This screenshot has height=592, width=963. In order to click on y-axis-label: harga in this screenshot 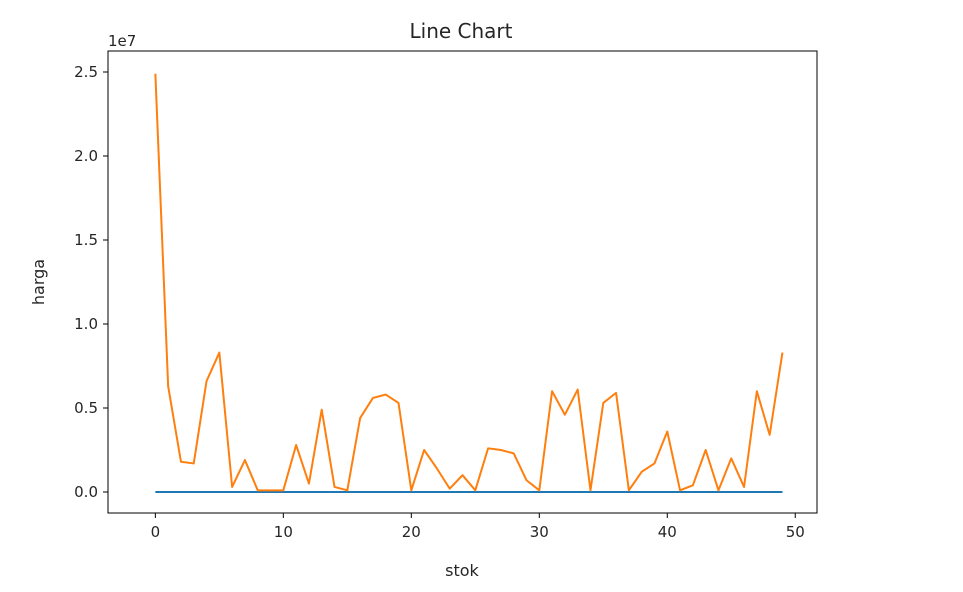, I will do `click(38, 282)`.